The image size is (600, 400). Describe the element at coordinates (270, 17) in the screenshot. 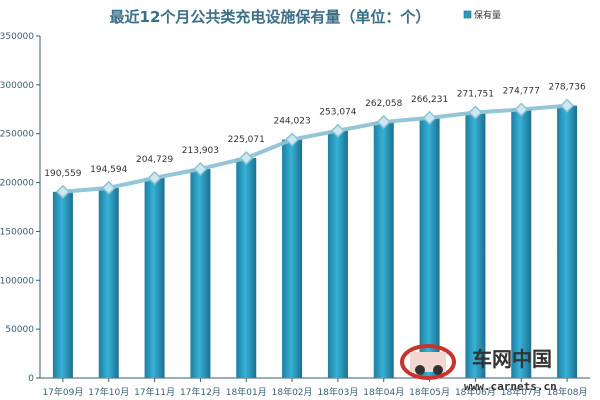

I see `chart-title: 最近12个月公共类充电设施保有量（单位：个）` at that location.